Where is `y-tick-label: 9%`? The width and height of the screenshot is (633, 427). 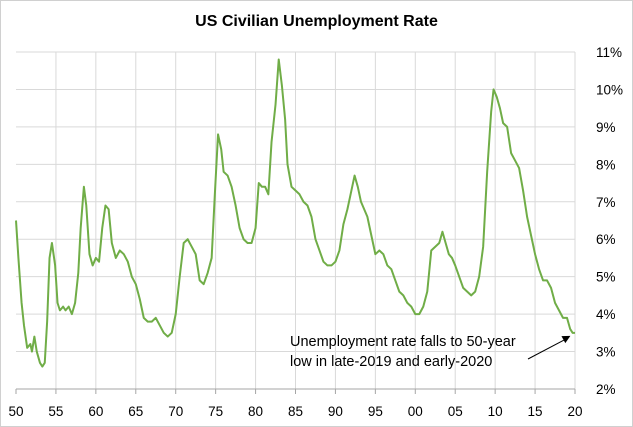
y-tick-label: 9% is located at coordinates (606, 127).